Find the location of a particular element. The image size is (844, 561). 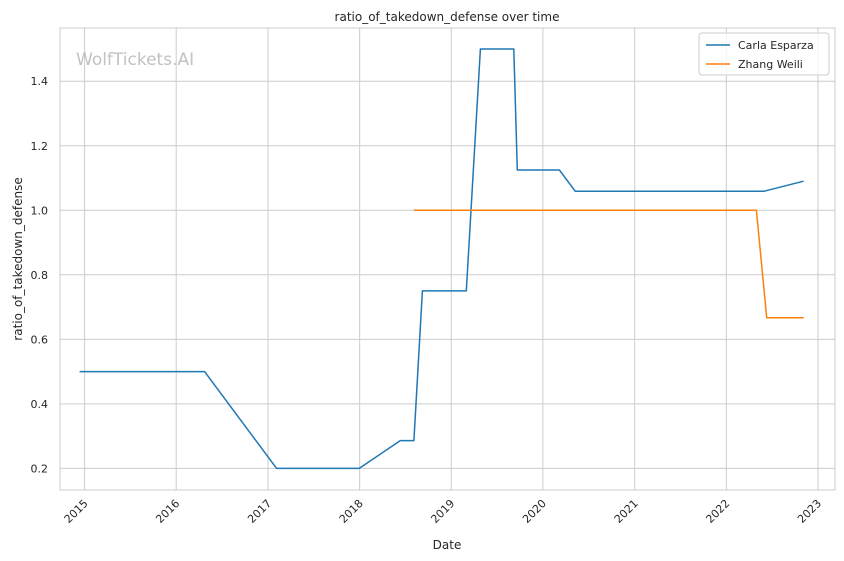

y-tick-label: 0.6 is located at coordinates (40, 339).